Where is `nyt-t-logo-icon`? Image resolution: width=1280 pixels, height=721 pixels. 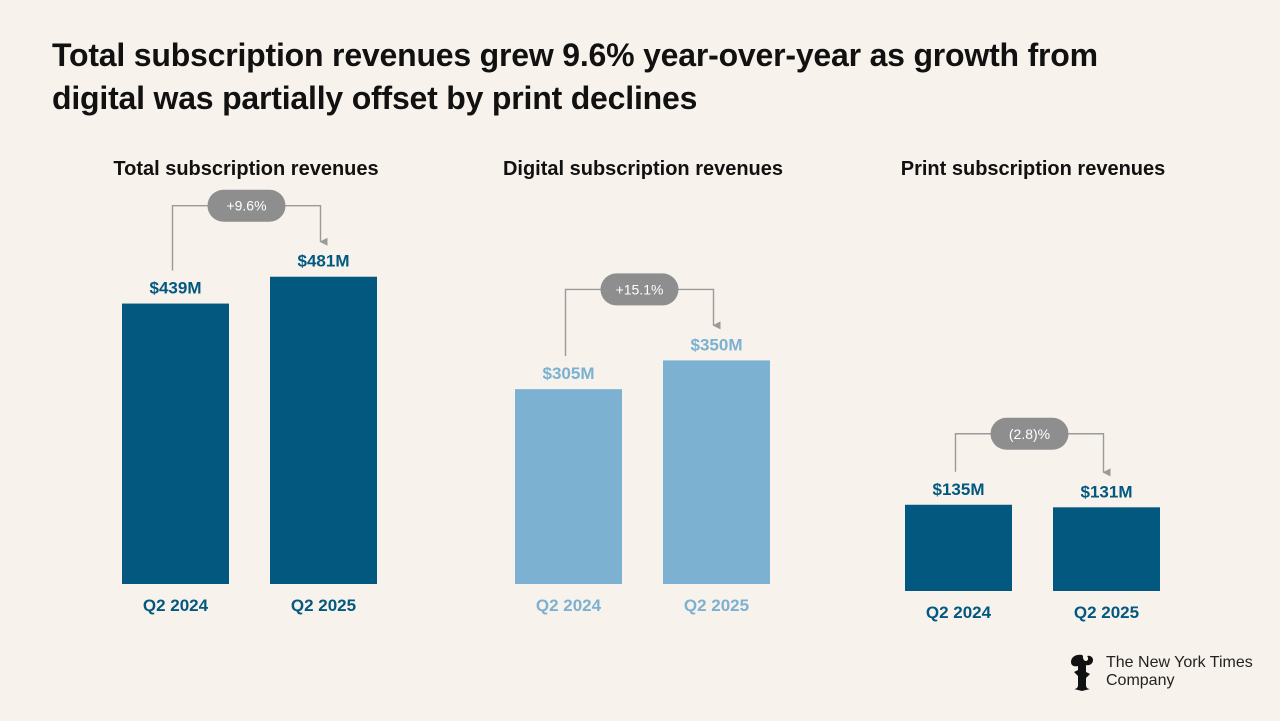
nyt-t-logo-icon is located at coordinates (1082, 672).